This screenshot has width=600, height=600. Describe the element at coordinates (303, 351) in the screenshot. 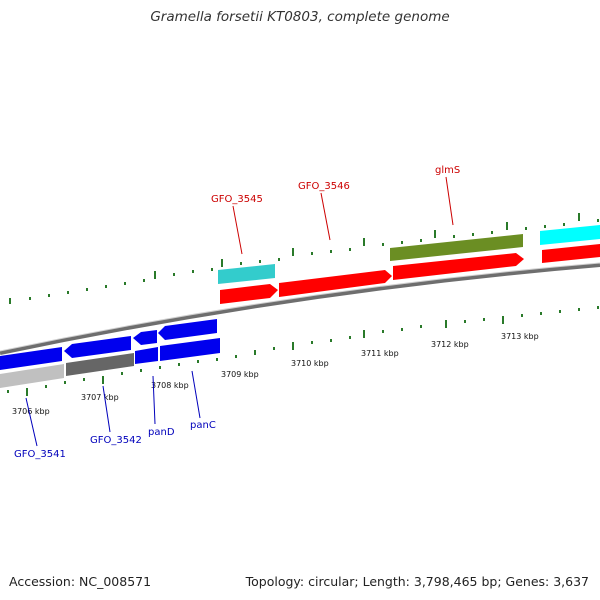

I see `lower-ticks` at that location.